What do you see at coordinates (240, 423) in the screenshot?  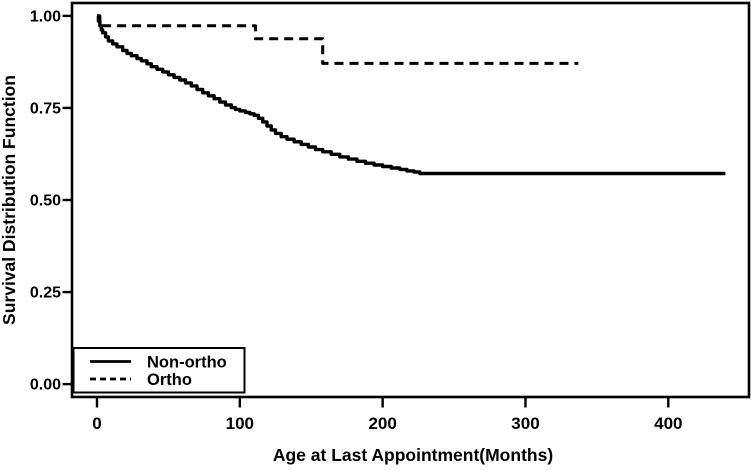 I see `x-tick-label: 100` at bounding box center [240, 423].